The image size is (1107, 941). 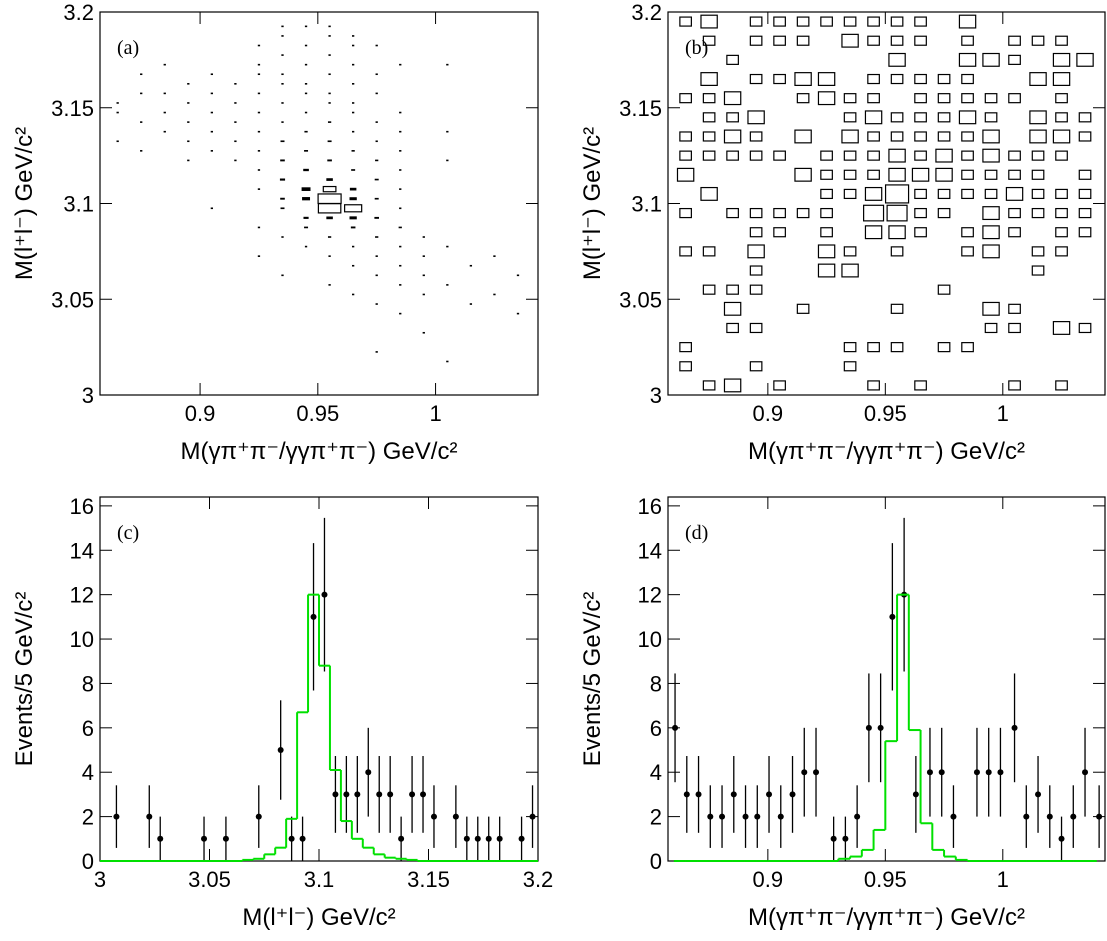 I want to click on x-tick-label: 0.9, so click(x=200, y=413).